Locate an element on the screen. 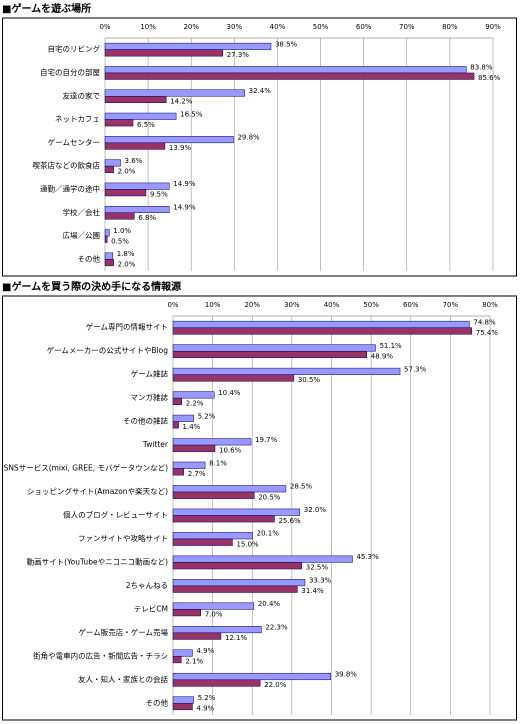 The image size is (520, 724). data-label: 32.5% is located at coordinates (317, 568).